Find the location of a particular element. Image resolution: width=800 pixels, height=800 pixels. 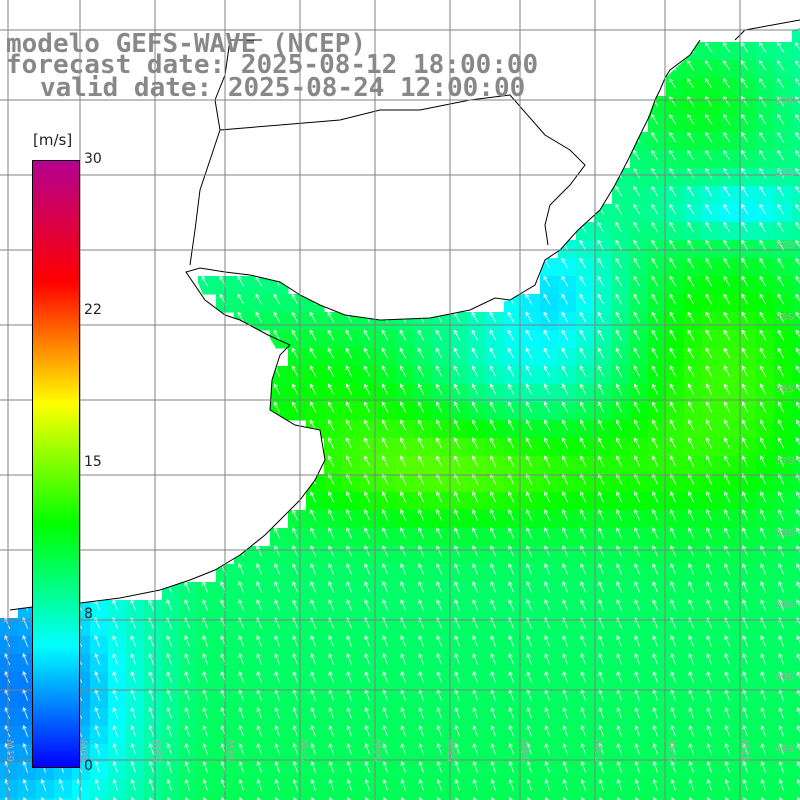

model-title: modelo GEFS-WAVE (NCEP) is located at coordinates (186, 44).